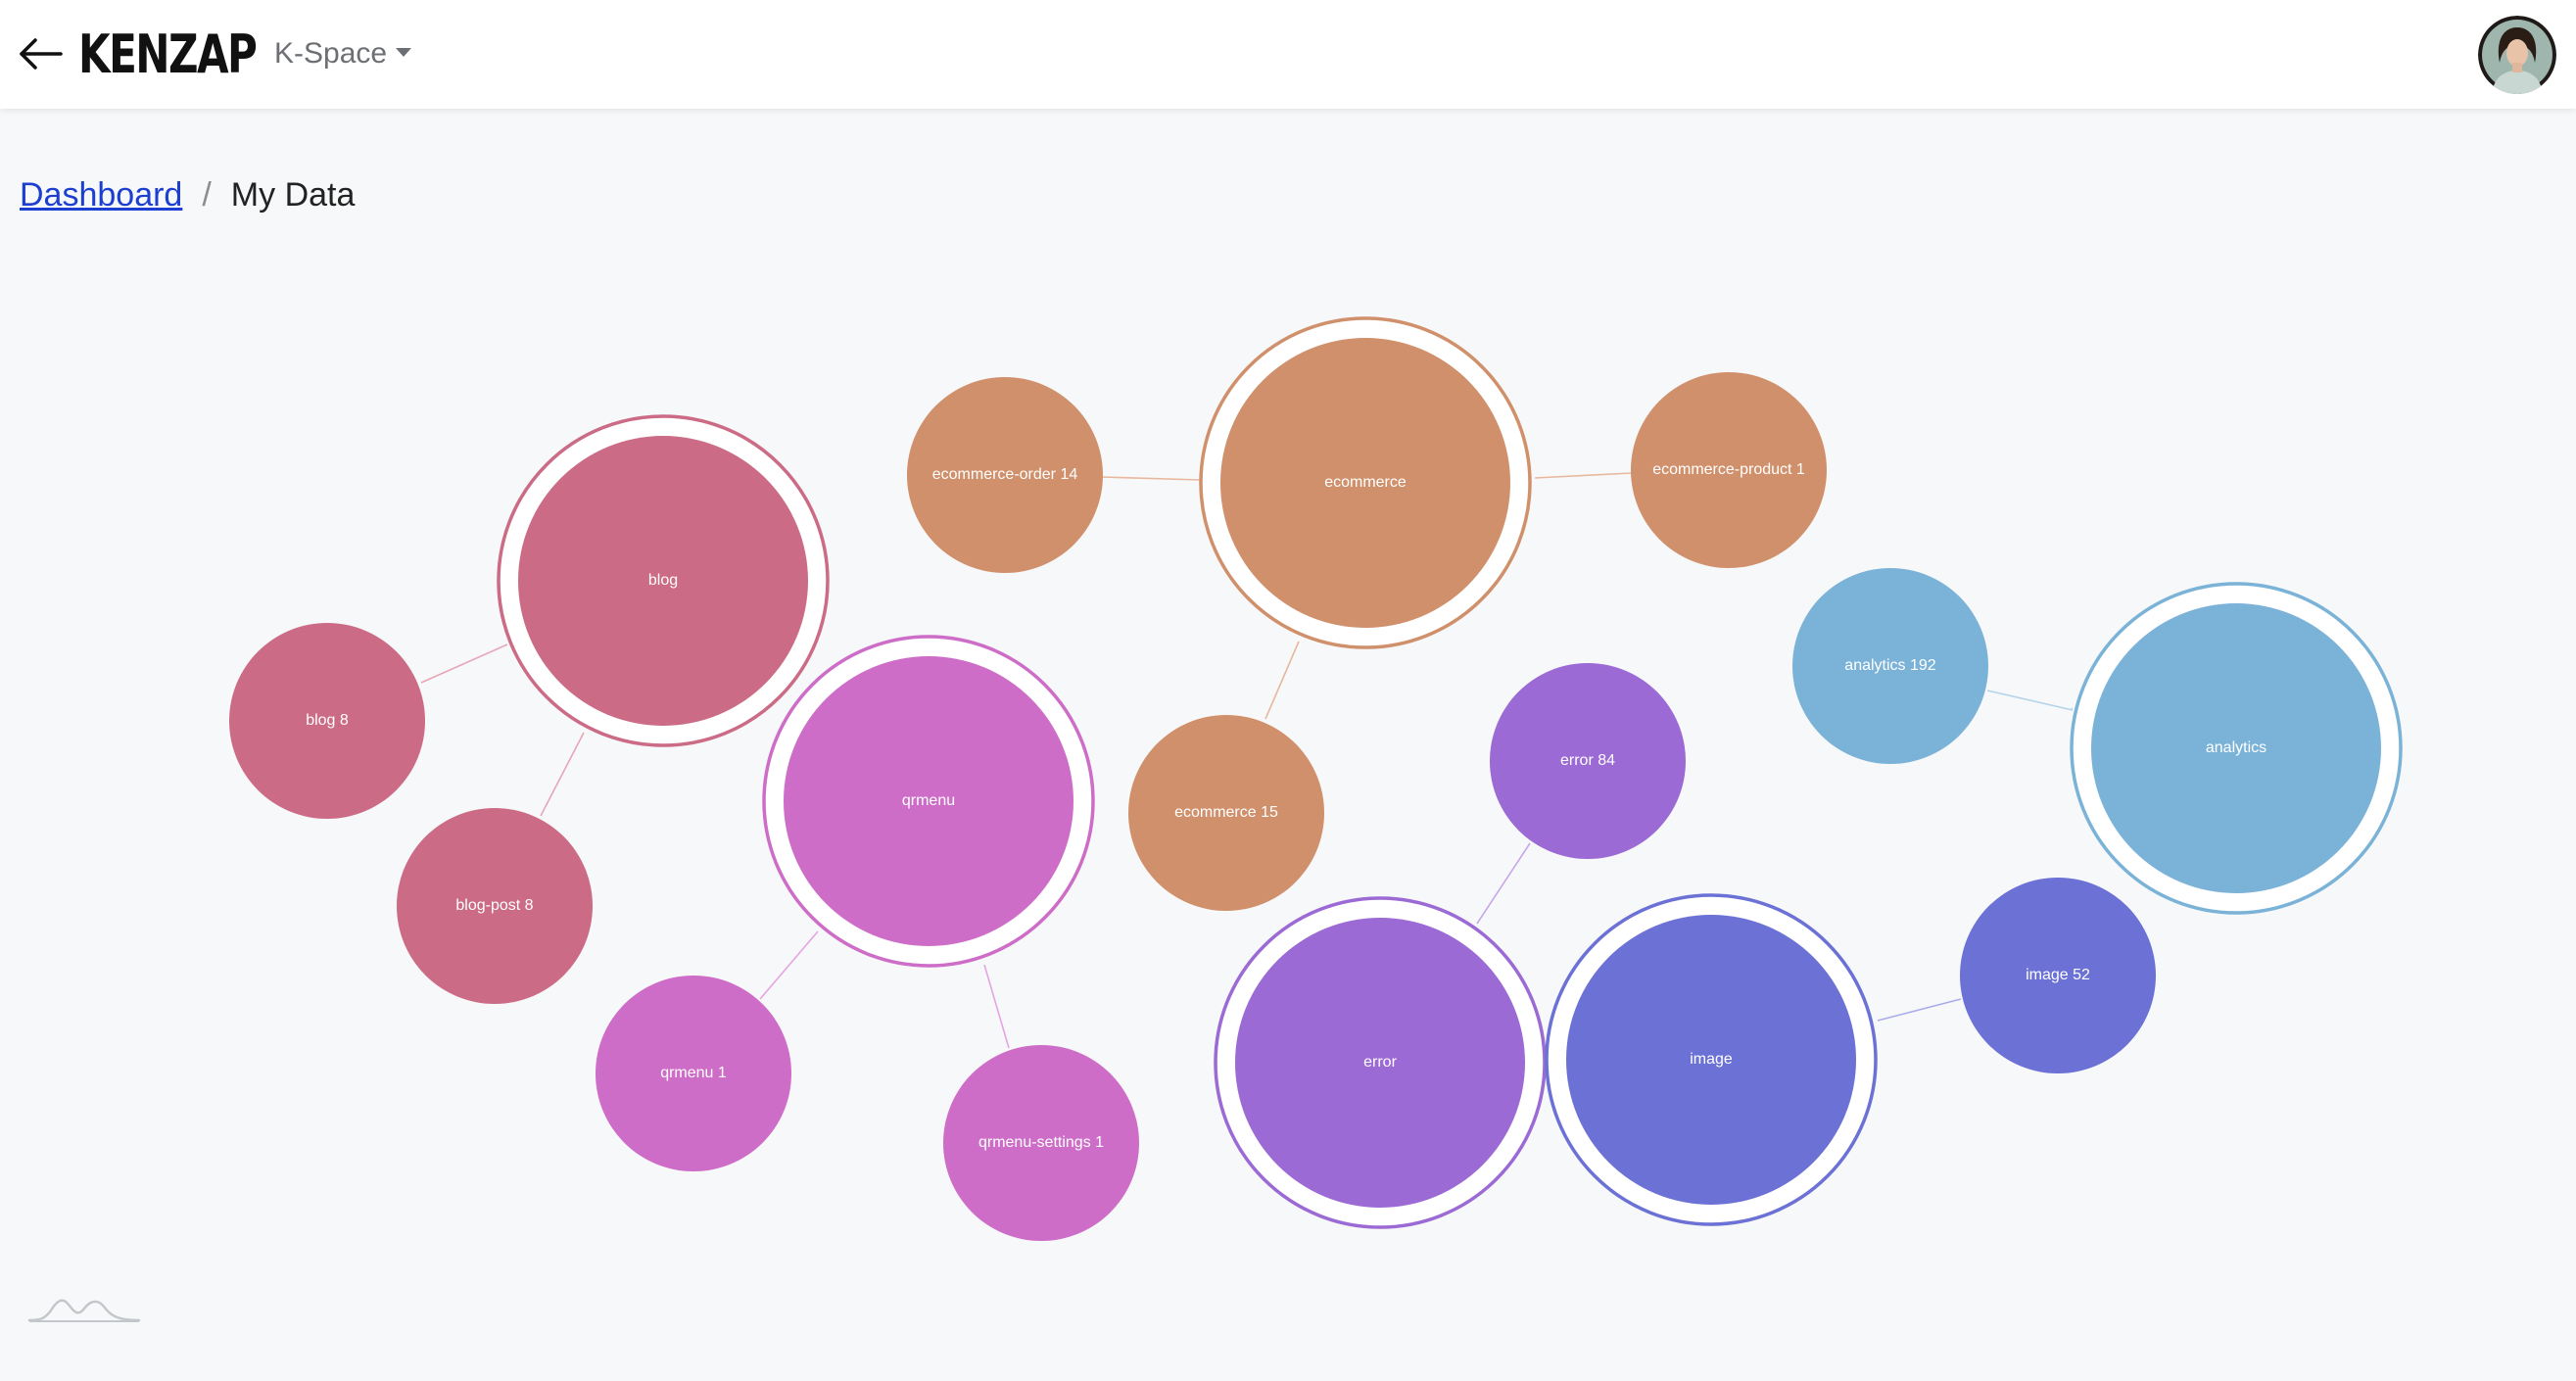  Describe the element at coordinates (331, 53) in the screenshot. I see `space-selector-label: K-Space` at that location.